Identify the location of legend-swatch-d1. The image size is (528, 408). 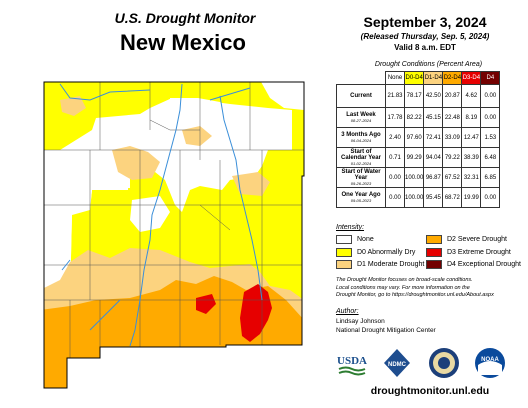
(344, 264).